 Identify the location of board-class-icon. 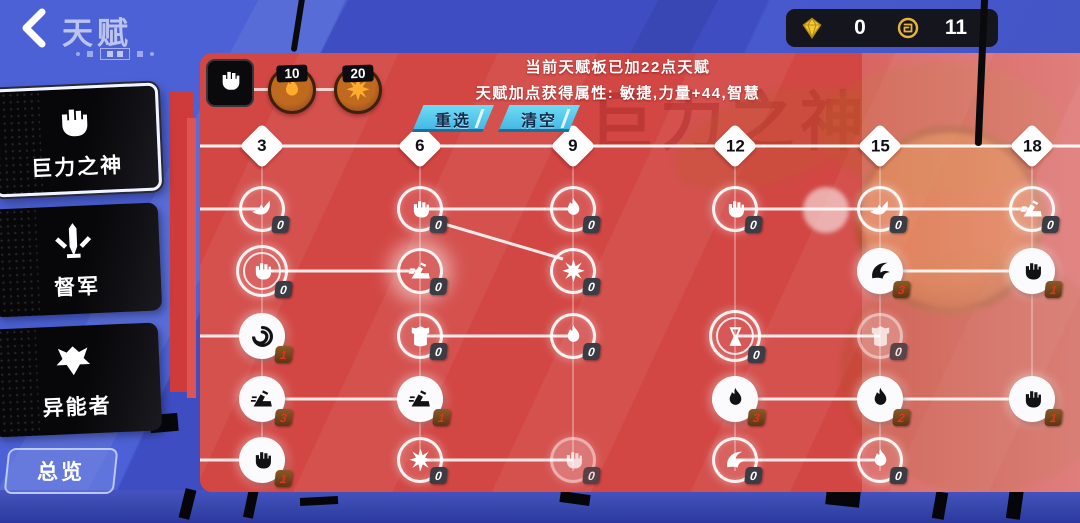
(230, 83).